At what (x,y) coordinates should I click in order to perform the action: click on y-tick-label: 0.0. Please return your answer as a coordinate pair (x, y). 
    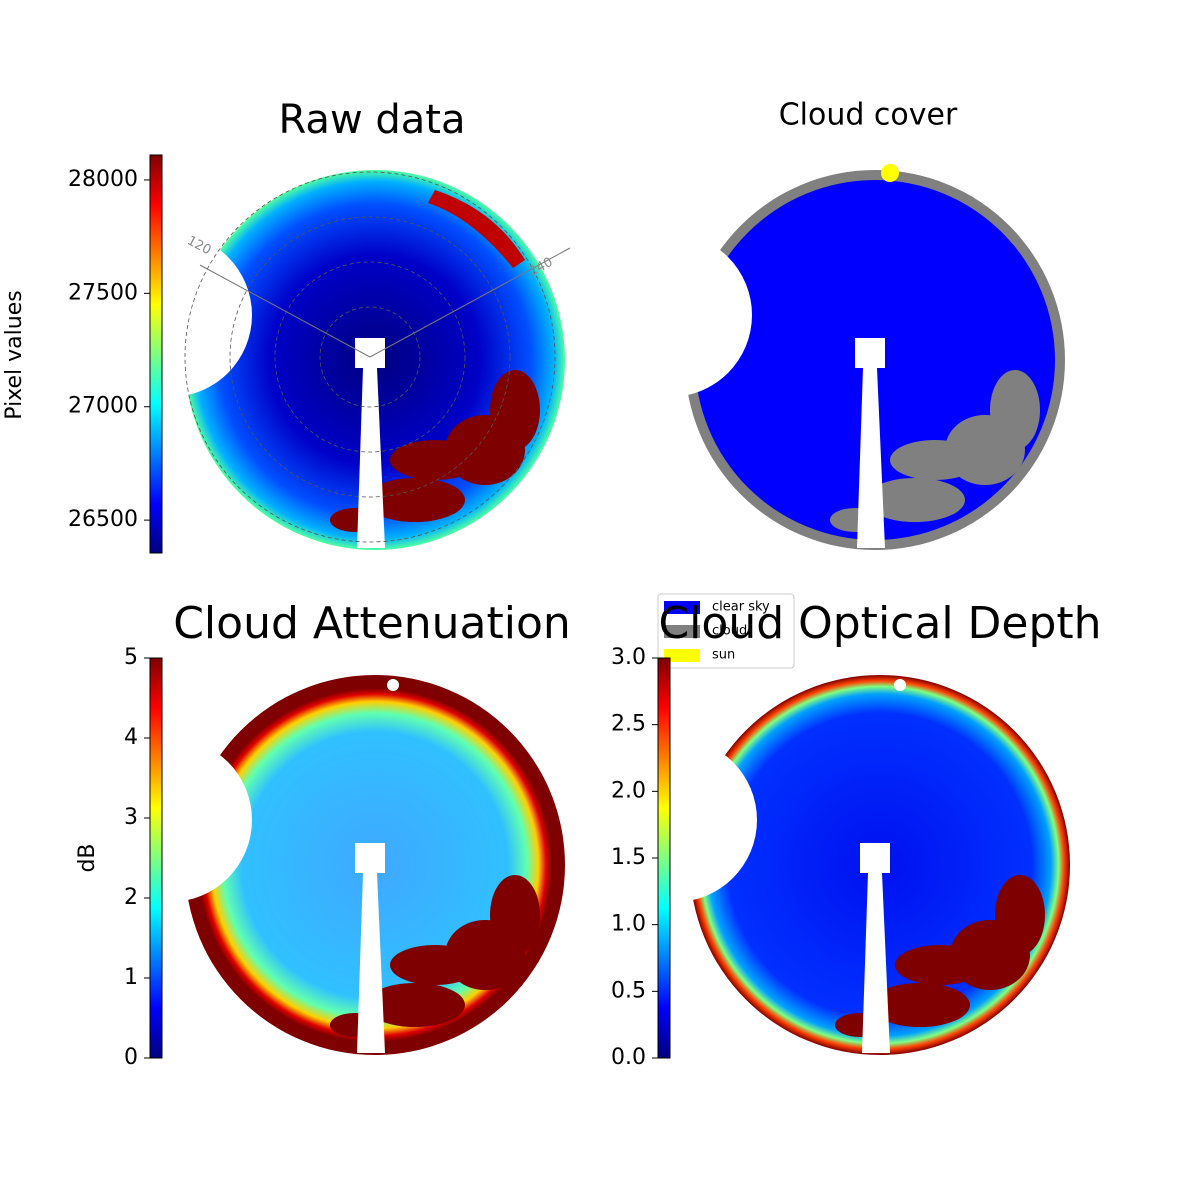
    Looking at the image, I should click on (628, 1057).